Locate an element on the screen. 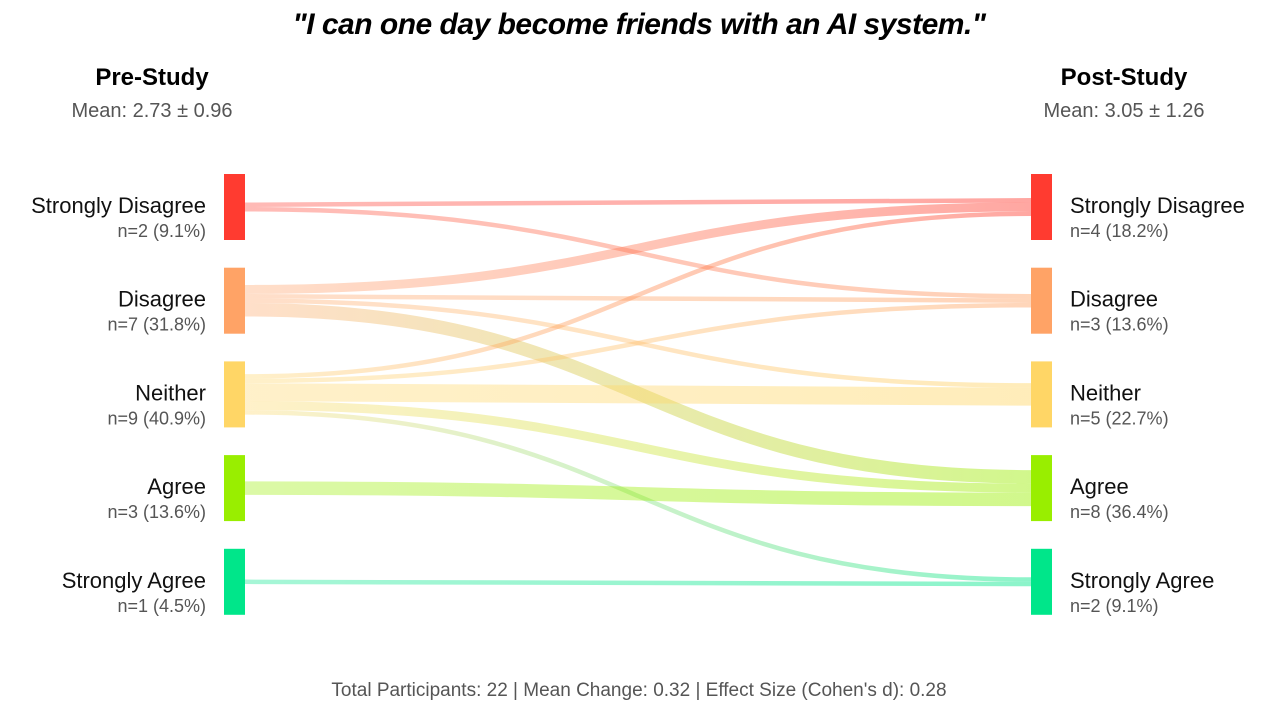 This screenshot has width=1278, height=722. post-study-title: Post-Study is located at coordinates (1124, 77).